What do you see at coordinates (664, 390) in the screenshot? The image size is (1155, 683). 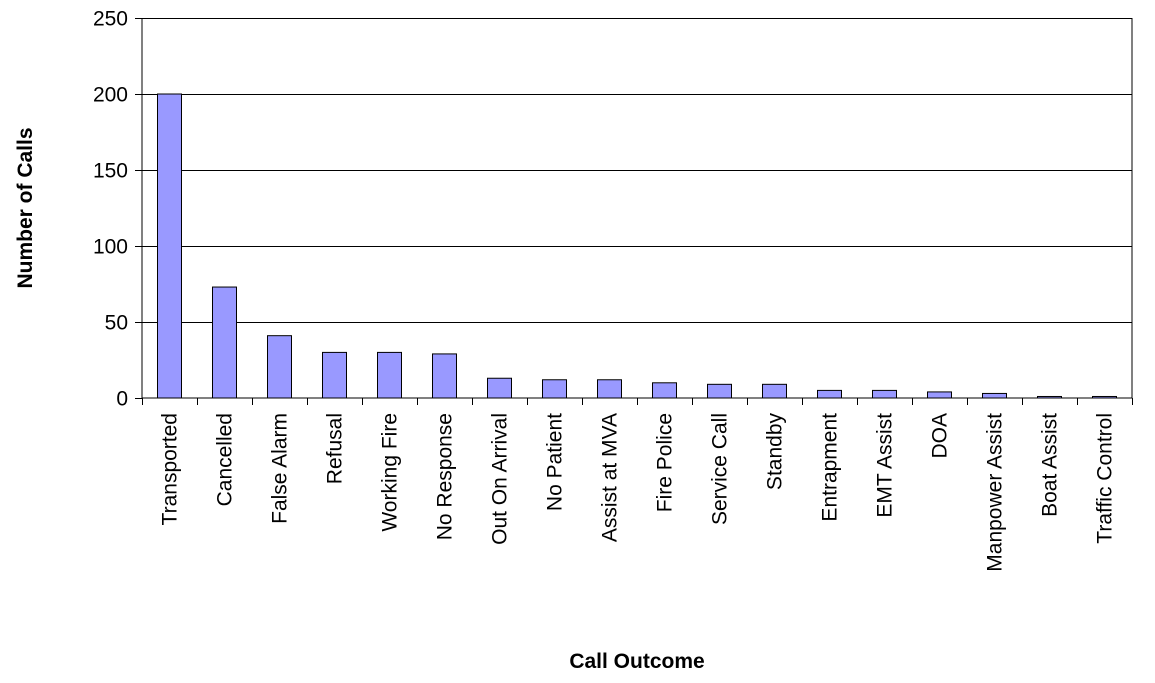 I see `bar-fire-police` at bounding box center [664, 390].